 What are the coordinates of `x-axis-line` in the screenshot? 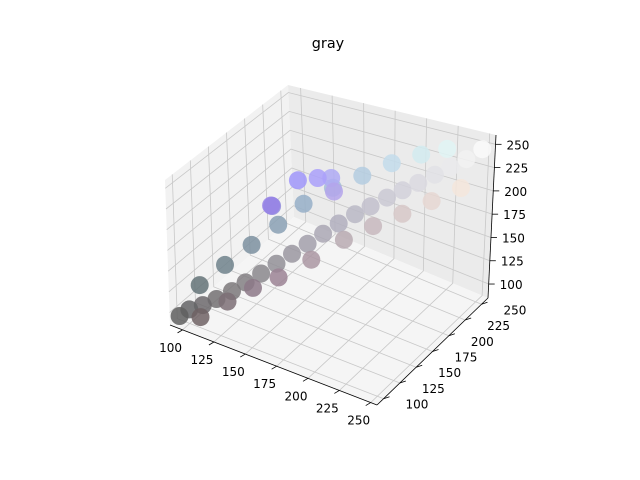 It's located at (273, 365).